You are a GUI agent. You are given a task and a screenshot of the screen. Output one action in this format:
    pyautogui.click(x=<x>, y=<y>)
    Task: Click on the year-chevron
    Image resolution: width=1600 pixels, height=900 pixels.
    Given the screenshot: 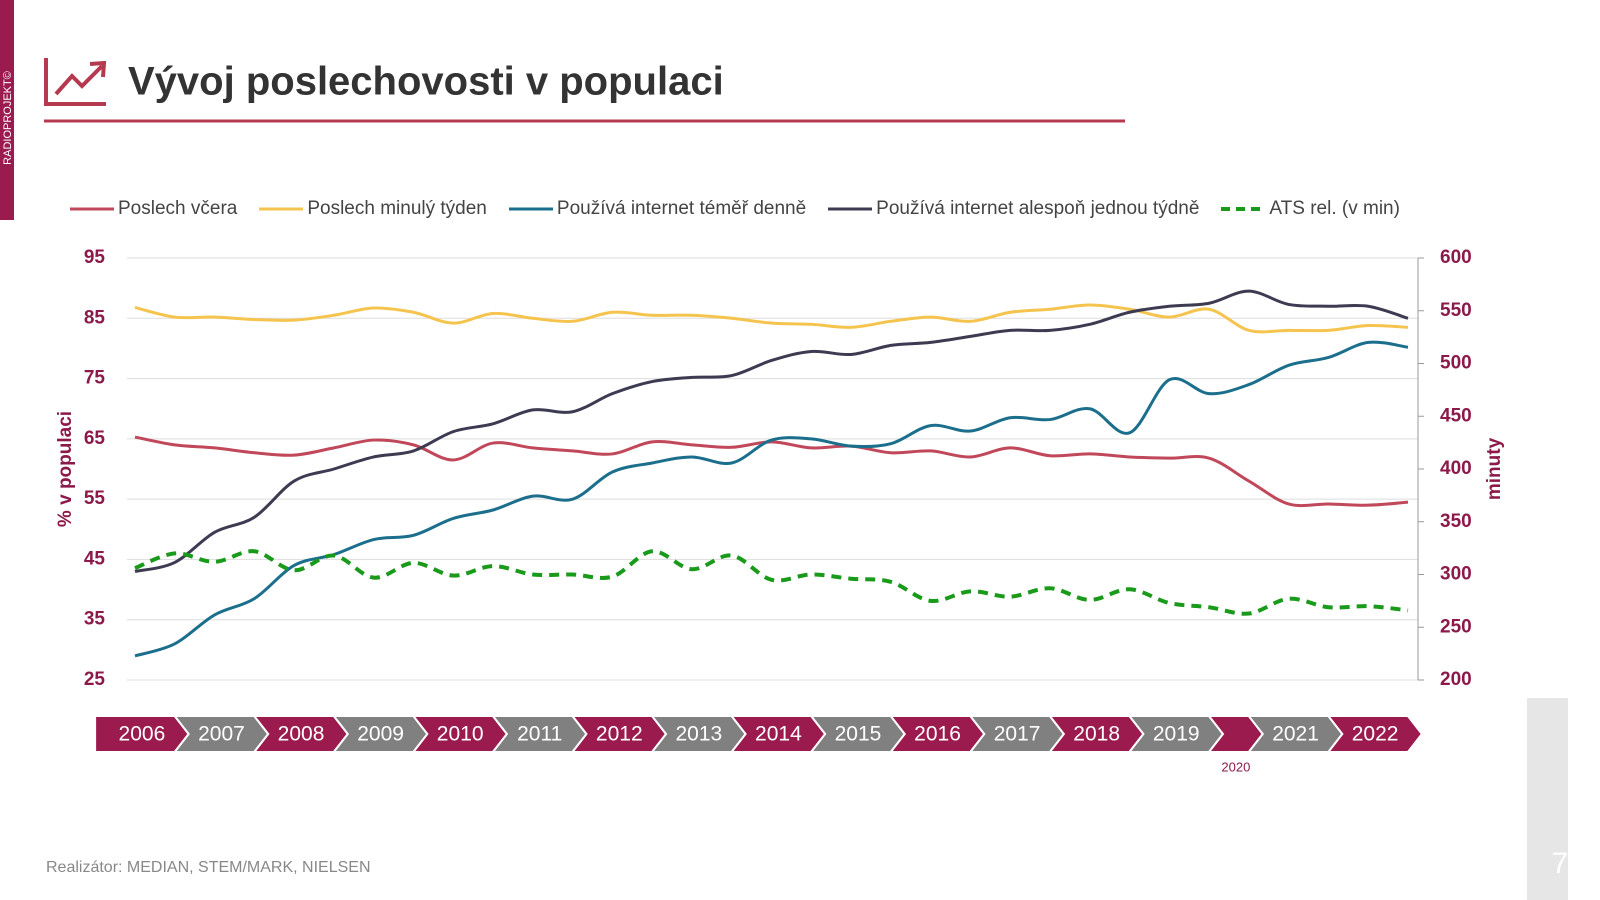 What is the action you would take?
    pyautogui.click(x=1375, y=734)
    